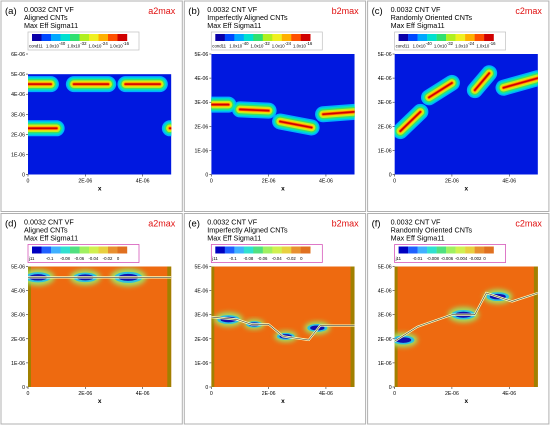 This screenshot has width=550, height=425. What do you see at coordinates (433, 258) in the screenshot?
I see `legend-tick: -0.008` at bounding box center [433, 258].